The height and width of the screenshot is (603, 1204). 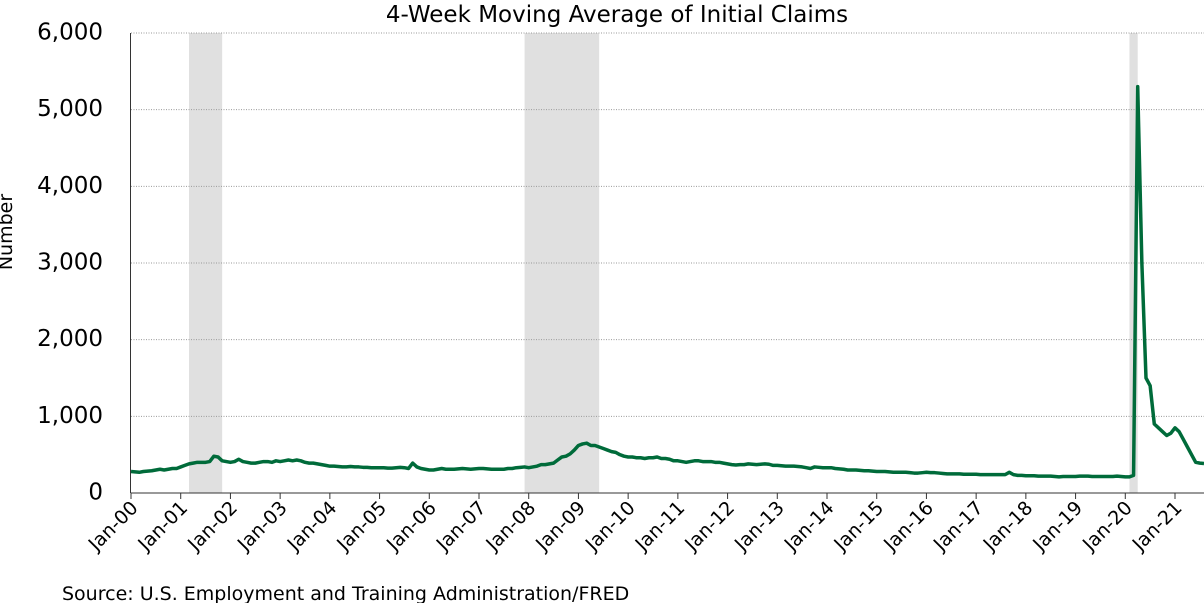 What do you see at coordinates (70, 263) in the screenshot?
I see `y-tick-label: 3,000` at bounding box center [70, 263].